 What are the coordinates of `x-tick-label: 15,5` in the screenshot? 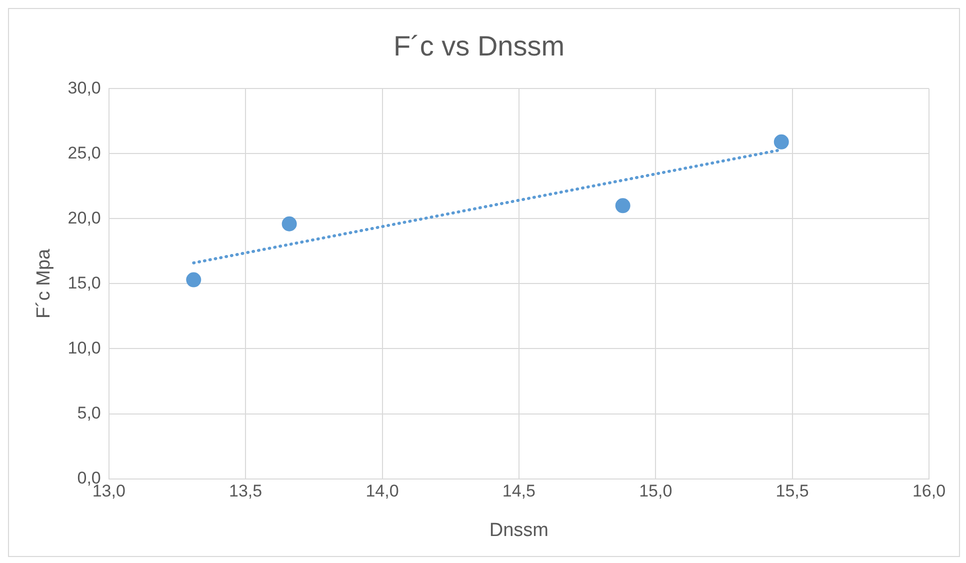 It's located at (792, 491).